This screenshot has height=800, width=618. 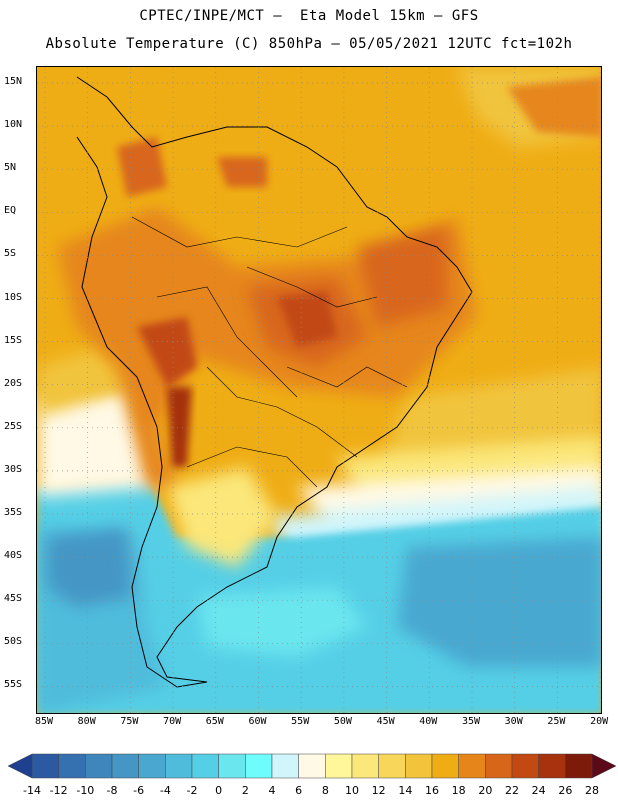 What do you see at coordinates (282, 622) in the screenshot?
I see `field-2-4-patagonia` at bounding box center [282, 622].